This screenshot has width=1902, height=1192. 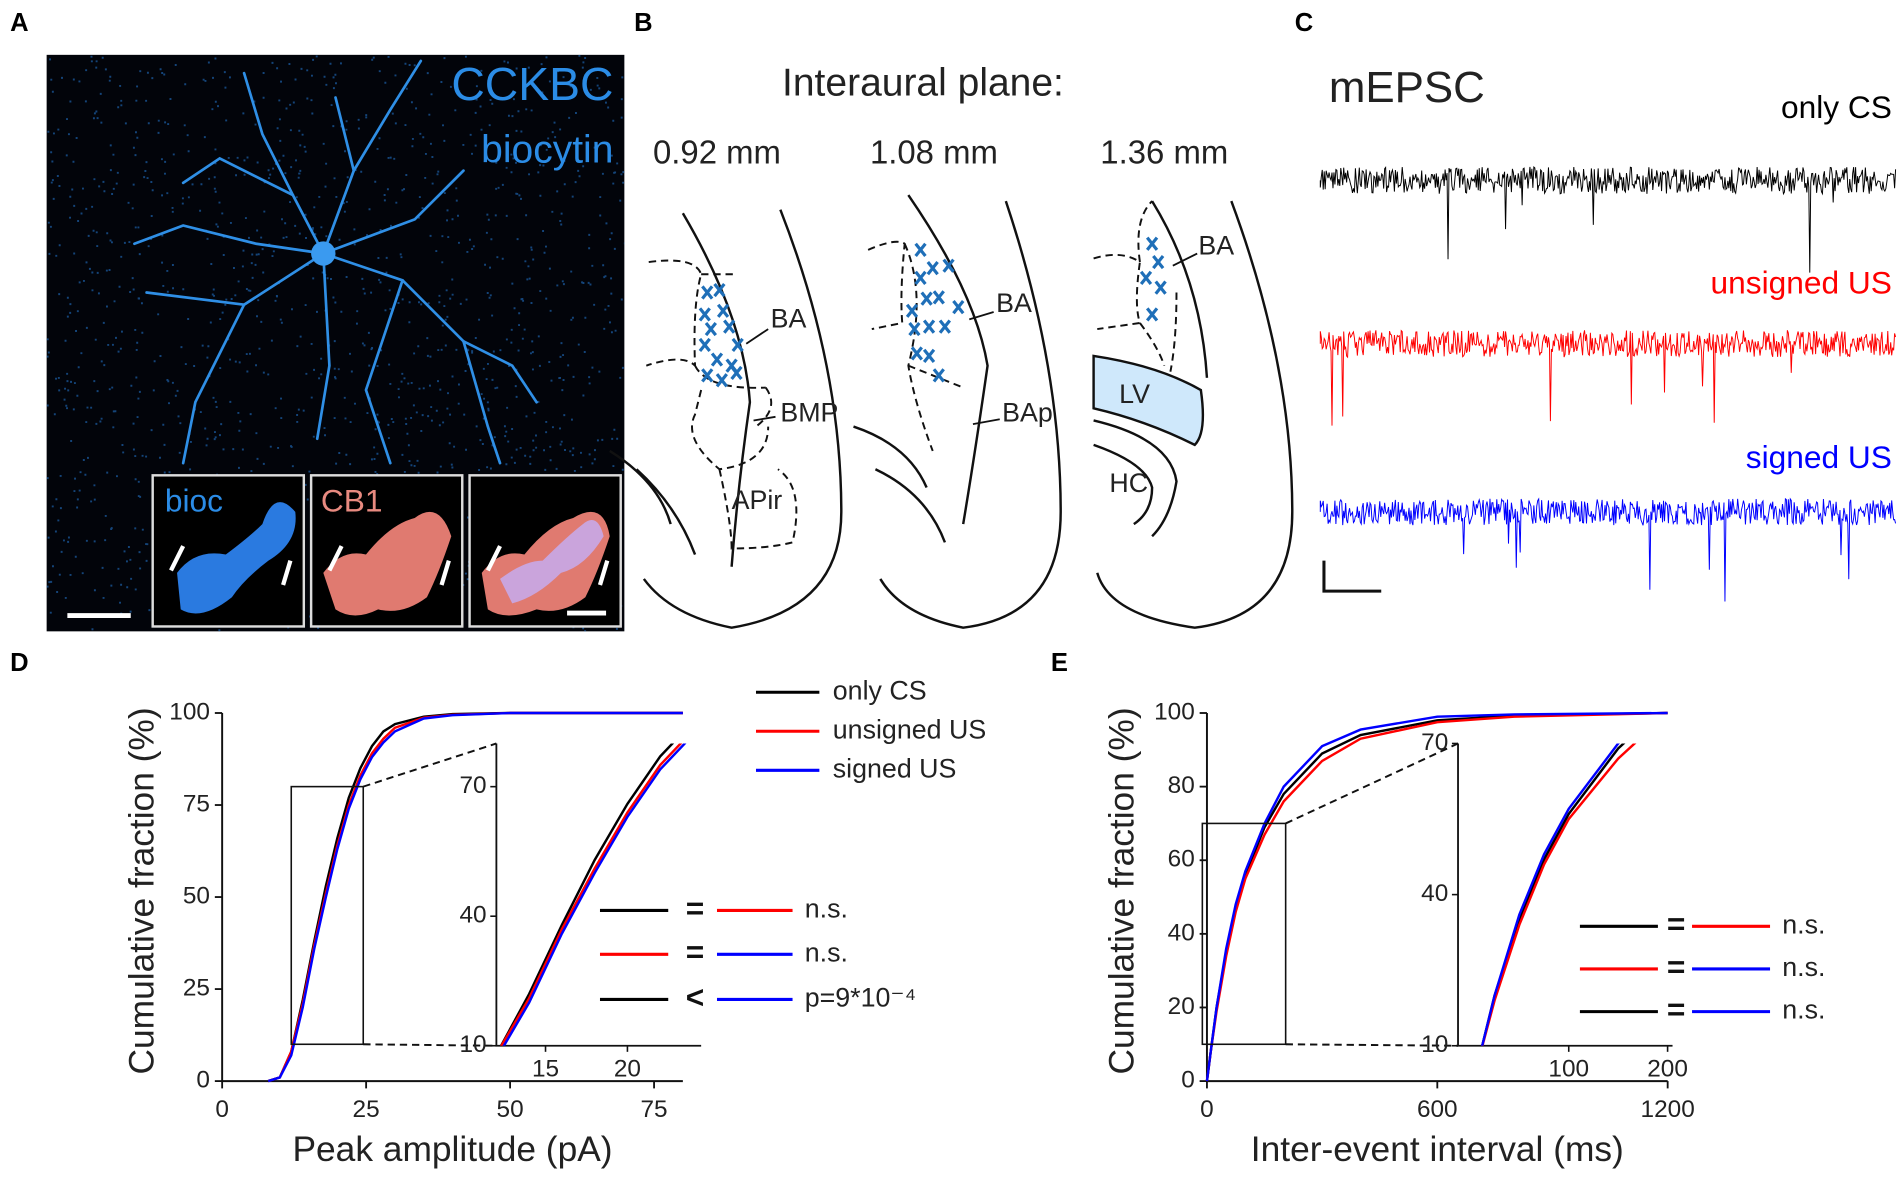 I want to click on section-label: 1.36 mm, so click(x=1164, y=151).